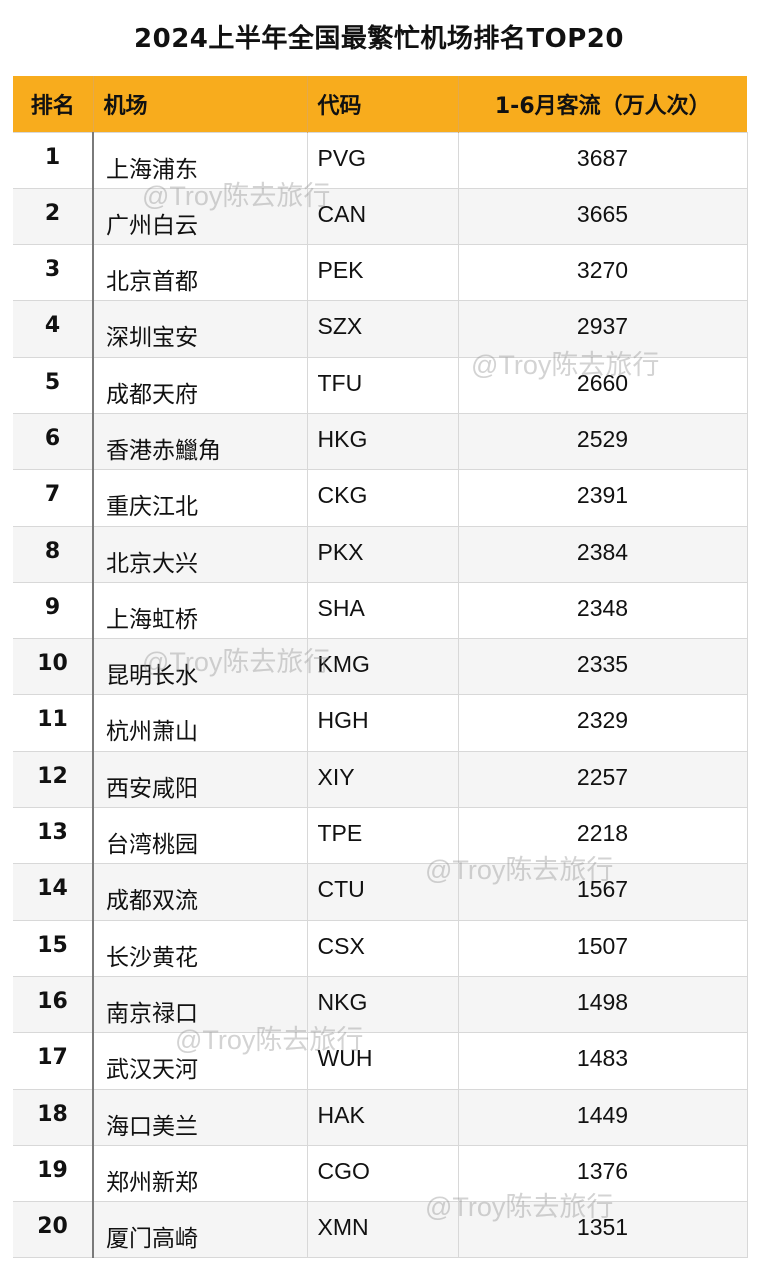  I want to click on table-row: 14 成都双流 CTU 1567, so click(380, 892).